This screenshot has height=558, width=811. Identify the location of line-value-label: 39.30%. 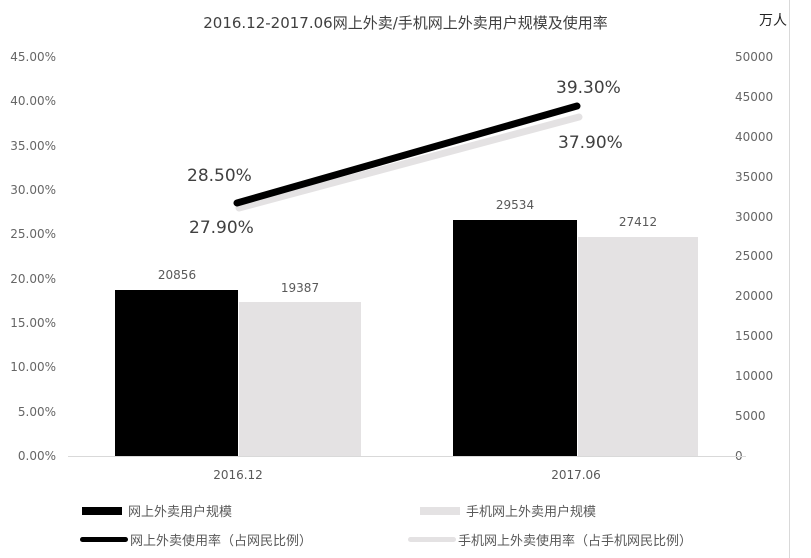
(588, 88).